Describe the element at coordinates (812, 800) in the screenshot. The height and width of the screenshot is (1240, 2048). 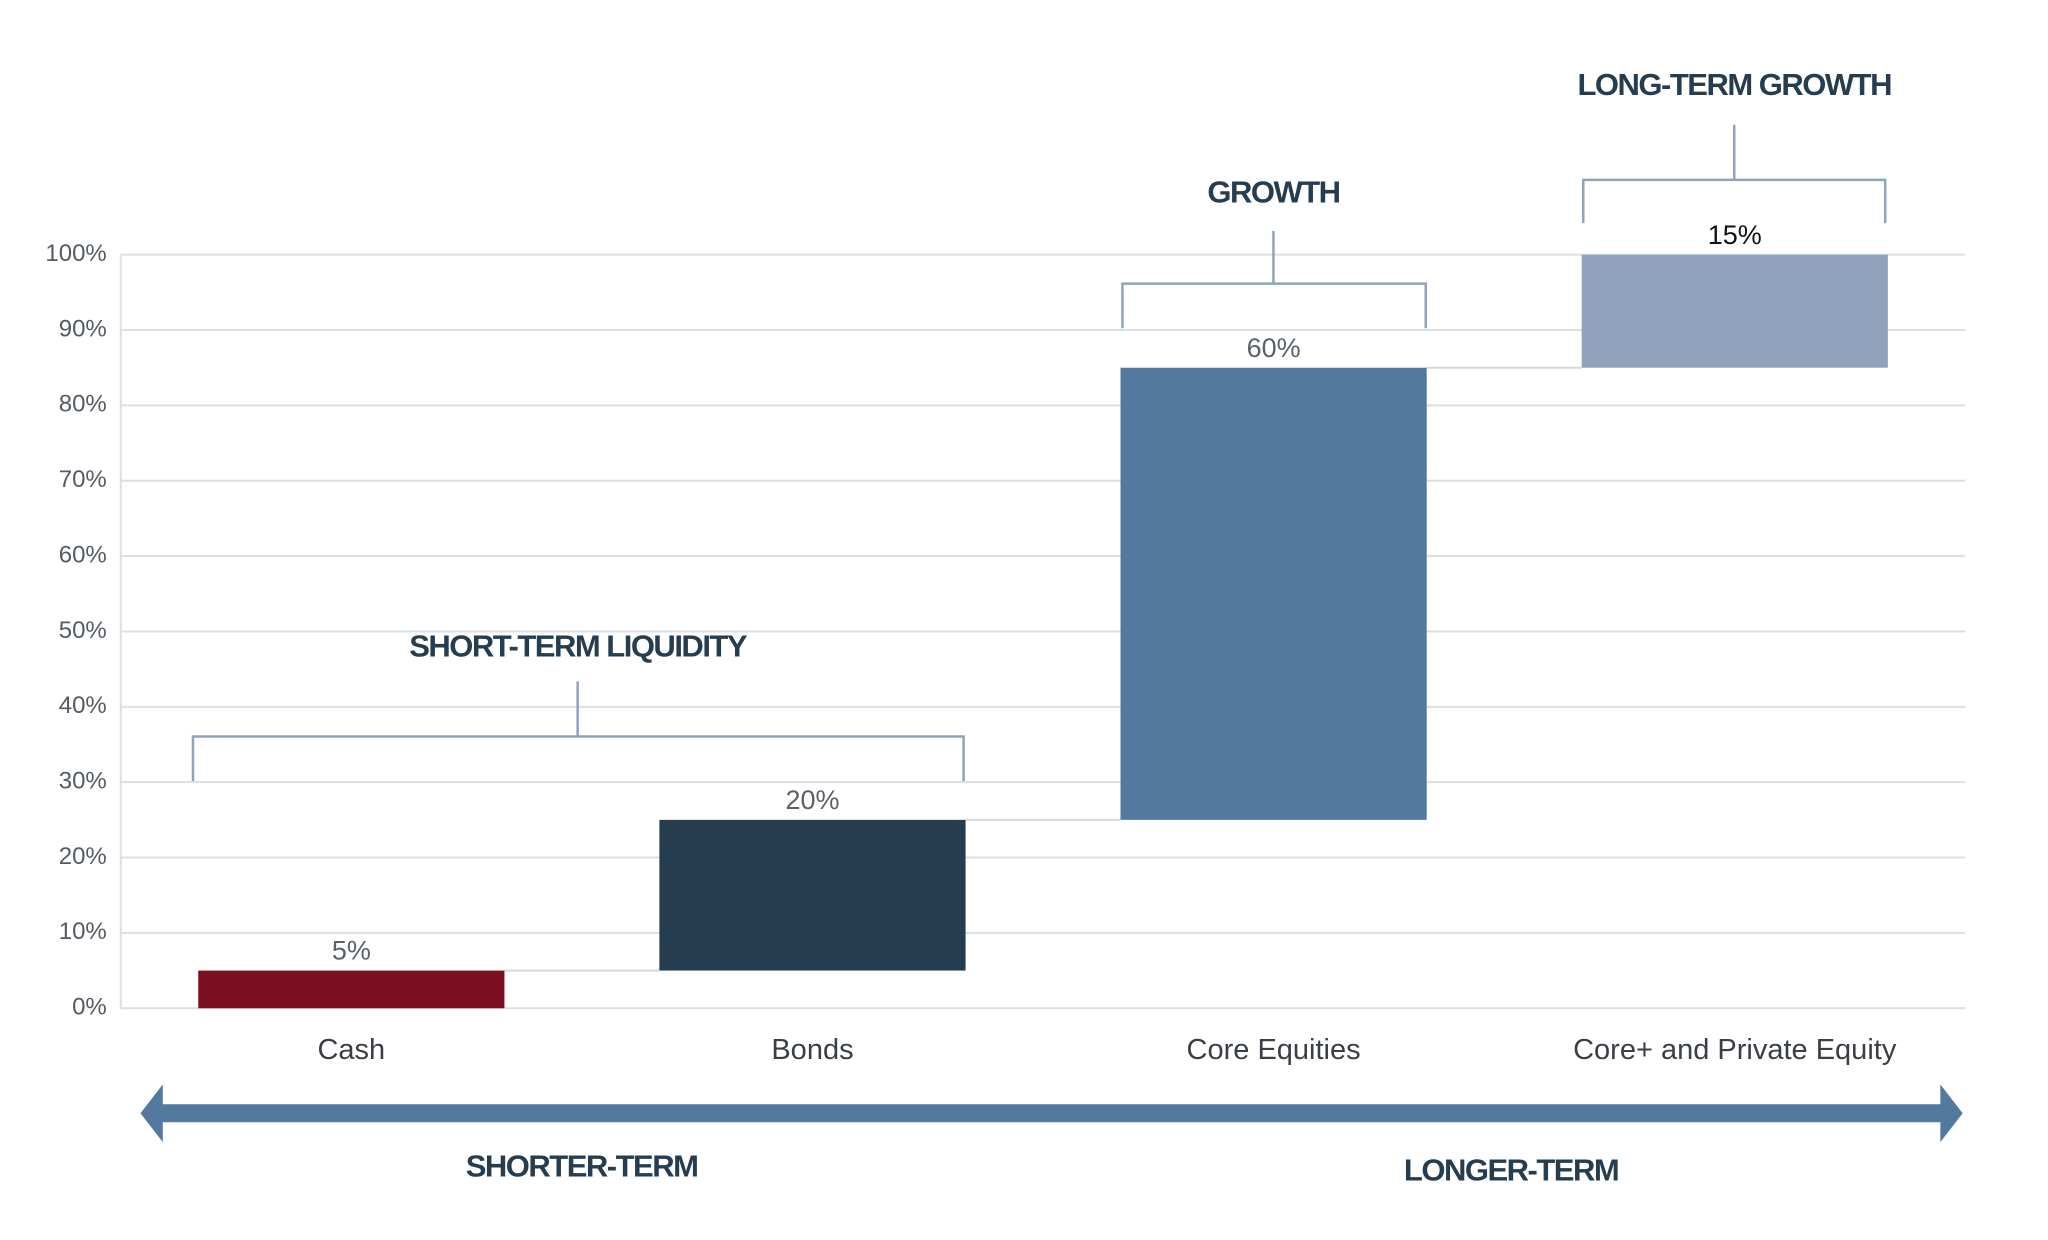
I see `value-label: 20%` at that location.